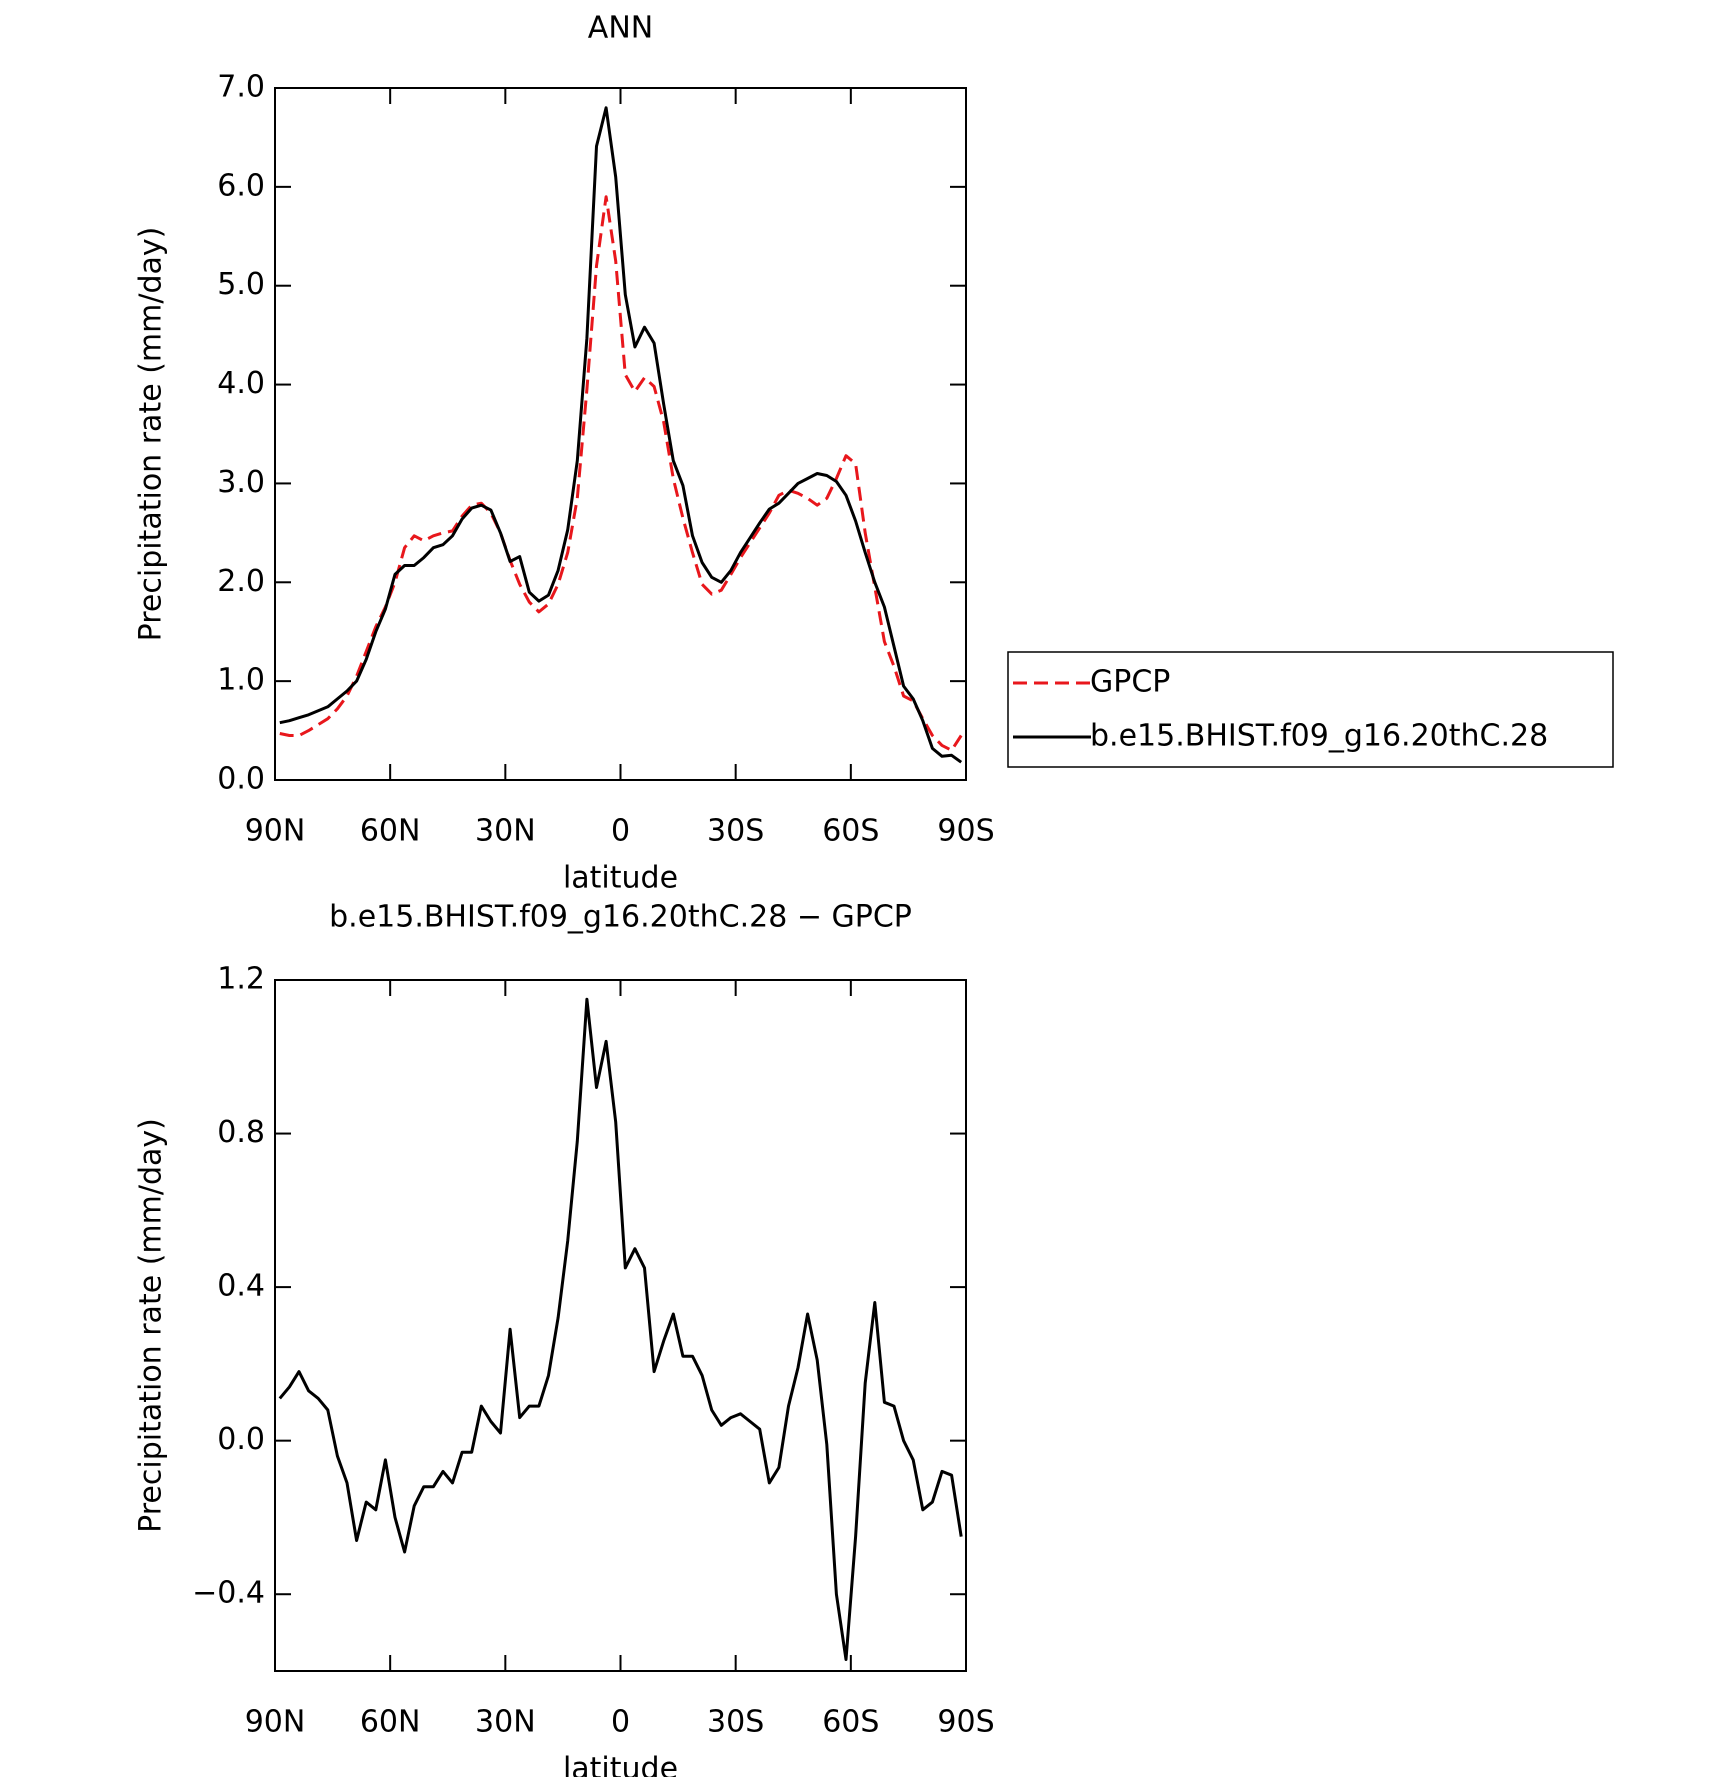 The width and height of the screenshot is (1710, 1777). What do you see at coordinates (620, 917) in the screenshot?
I see `chart-title: b.e15.BHIST.f09_g16.20thC.28 − GPCP` at bounding box center [620, 917].